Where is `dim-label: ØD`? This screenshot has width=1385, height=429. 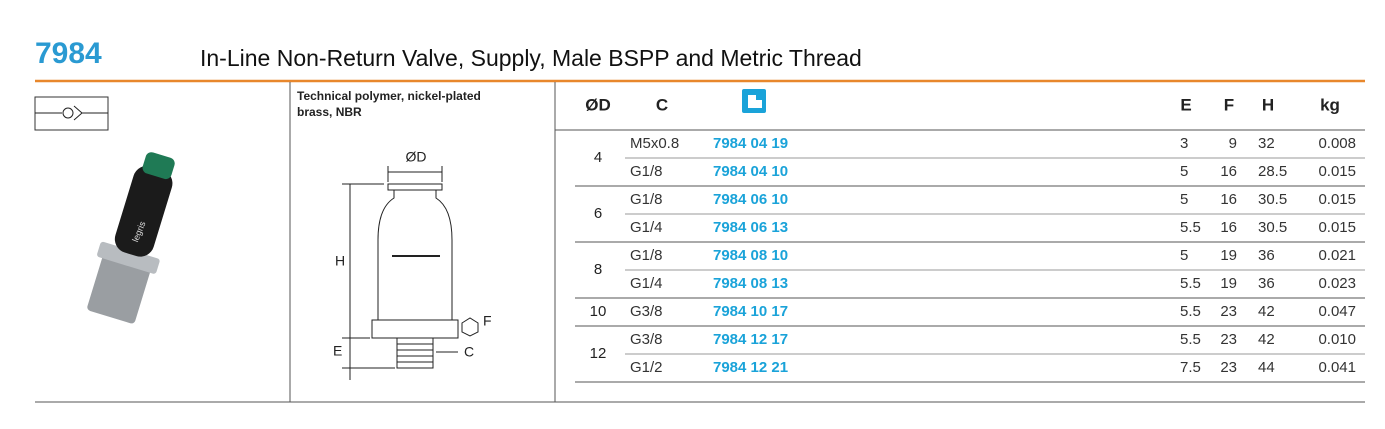 dim-label: ØD is located at coordinates (416, 157).